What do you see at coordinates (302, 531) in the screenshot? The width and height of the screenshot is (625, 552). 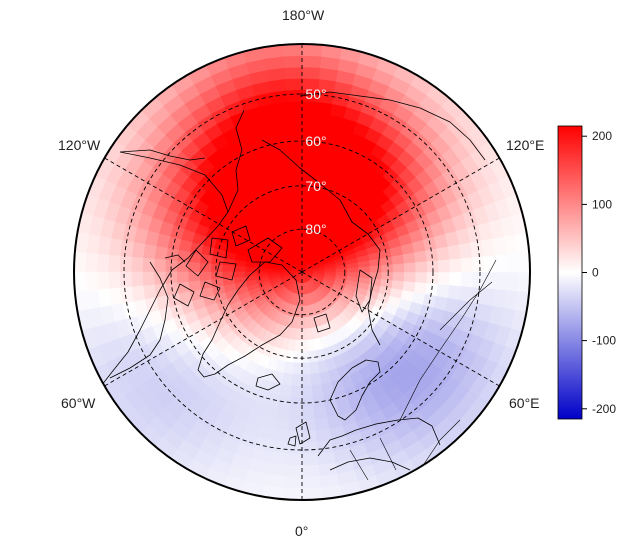 I see `lon-label-bottom: 0°` at bounding box center [302, 531].